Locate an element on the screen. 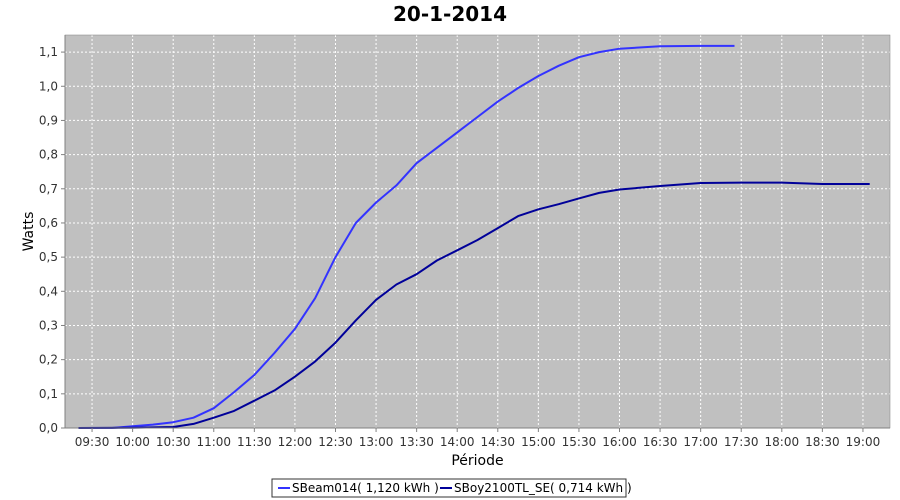 This screenshot has height=500, width=900. x-tick-label: 11:00 is located at coordinates (213, 442).